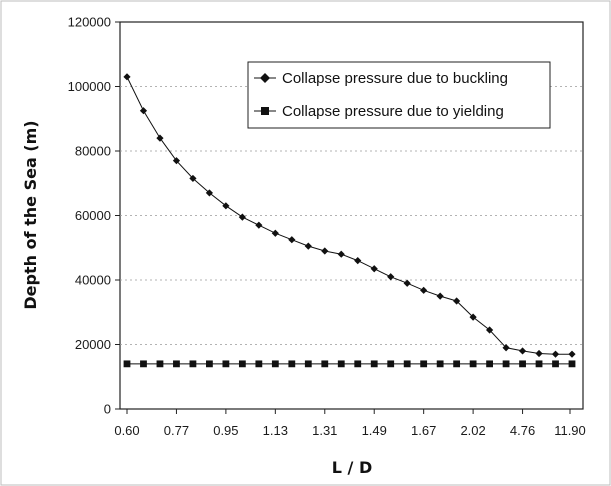  What do you see at coordinates (126, 430) in the screenshot?
I see `x-tick-label: 0.60` at bounding box center [126, 430].